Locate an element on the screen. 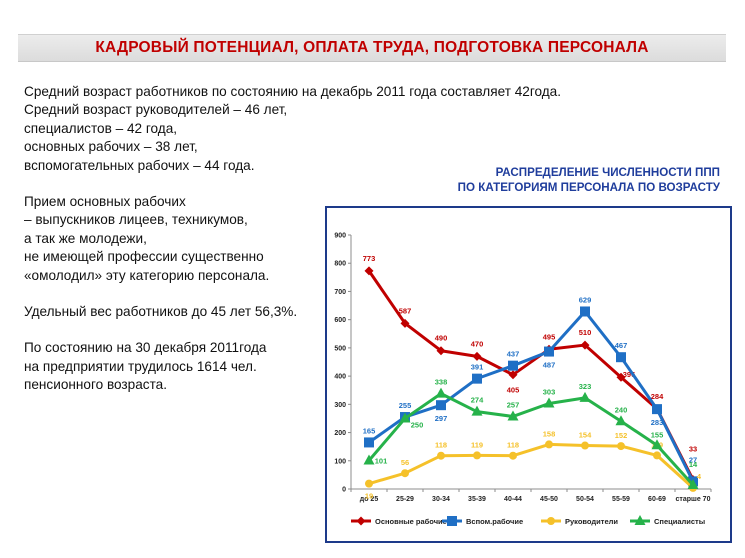 This screenshot has width=745, height=558. data-label: 119 is located at coordinates (477, 444).